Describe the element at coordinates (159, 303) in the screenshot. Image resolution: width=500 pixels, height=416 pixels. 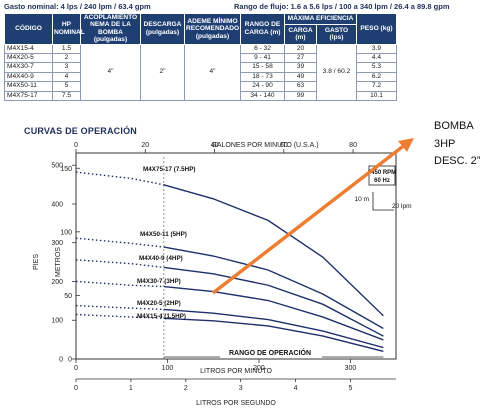
I see `series-label: M4X20-5 (2HP)` at that location.